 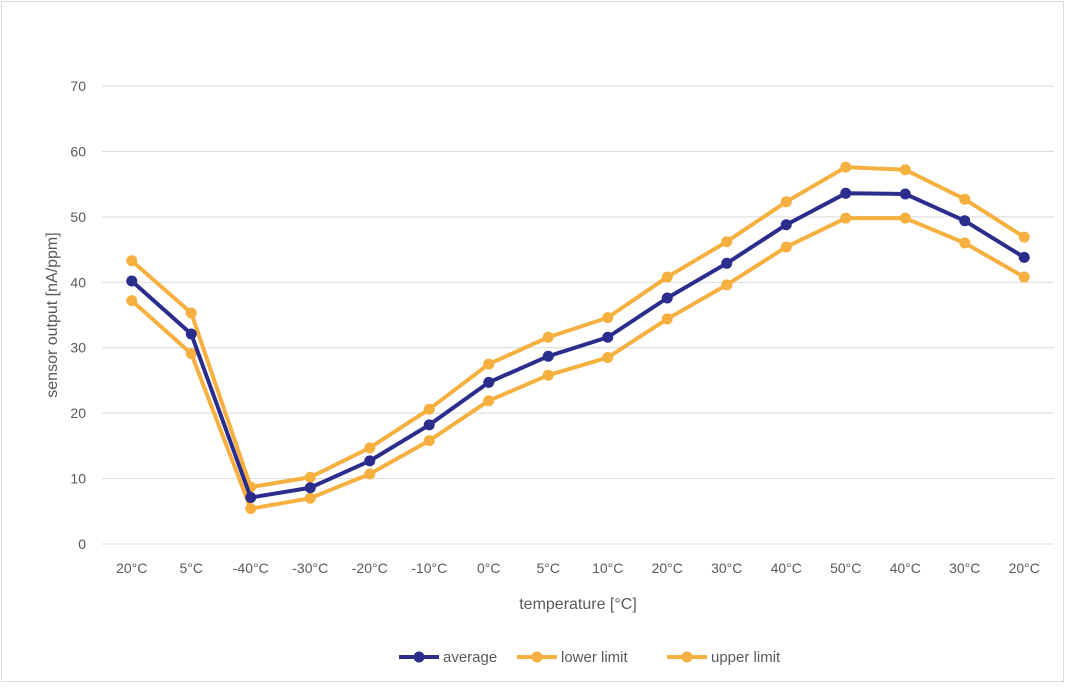 I want to click on y-tick-label: 30, so click(x=78, y=348).